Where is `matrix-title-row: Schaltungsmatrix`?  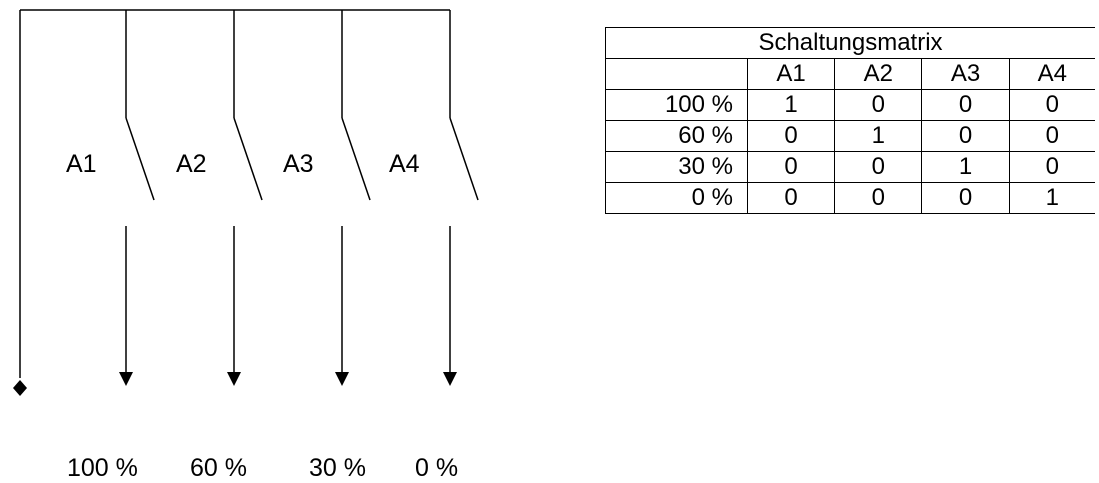
matrix-title-row: Schaltungsmatrix is located at coordinates (850, 43).